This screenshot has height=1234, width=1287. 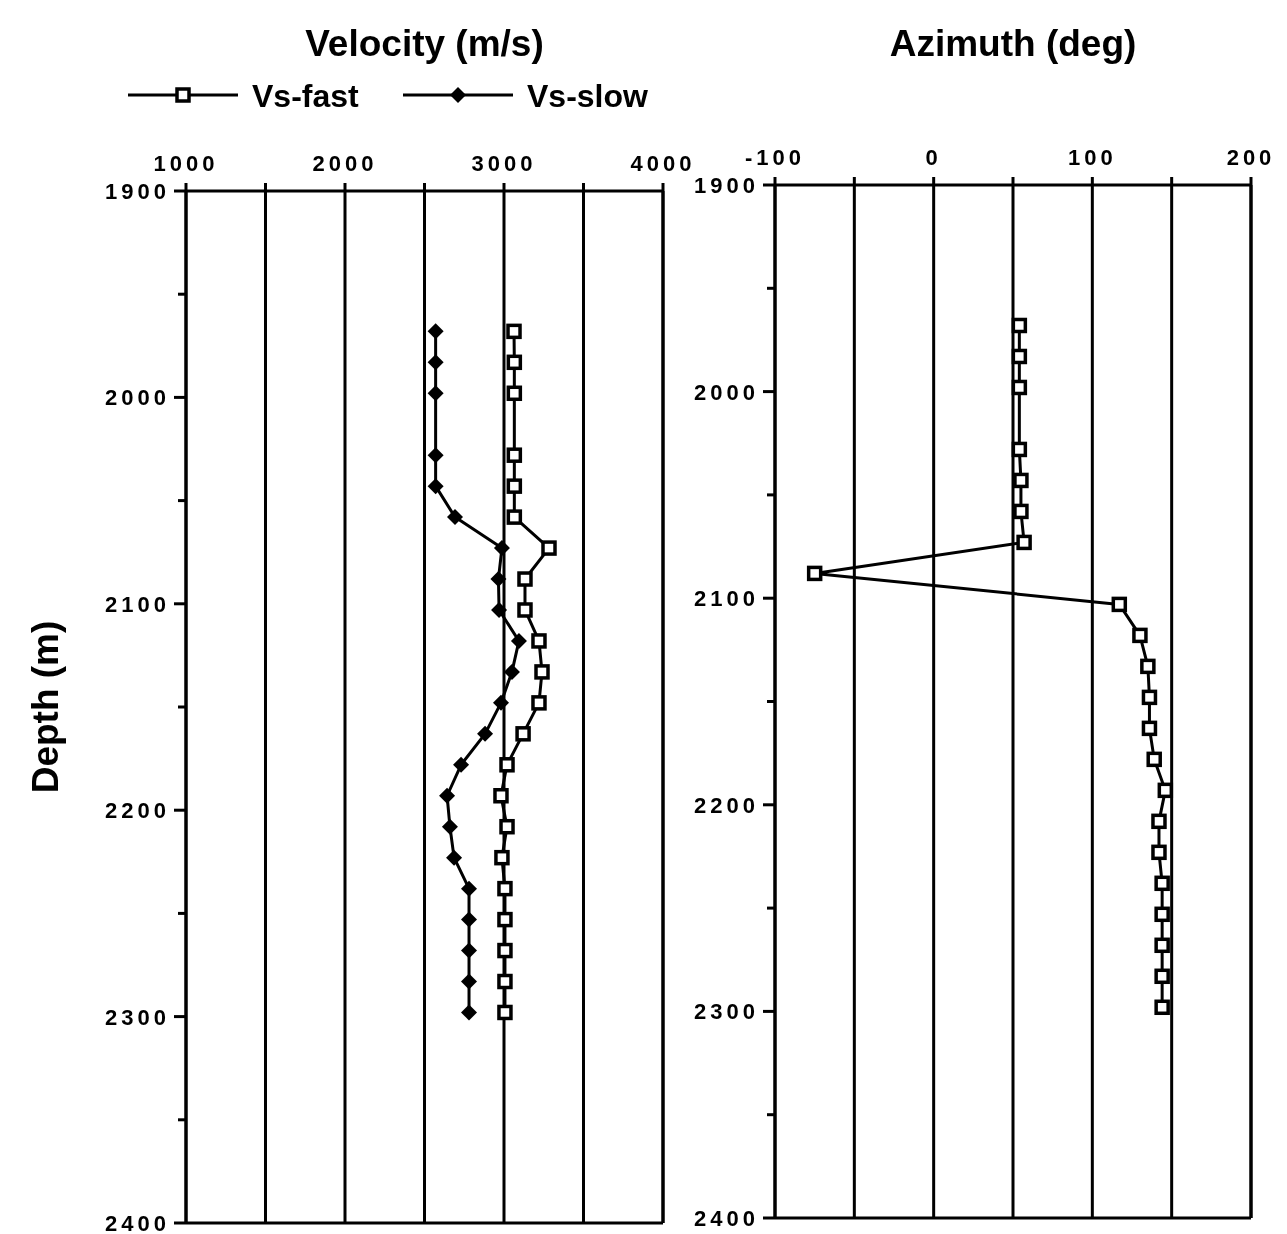 What do you see at coordinates (1092, 157) in the screenshot?
I see `x-tick-label: 100` at bounding box center [1092, 157].